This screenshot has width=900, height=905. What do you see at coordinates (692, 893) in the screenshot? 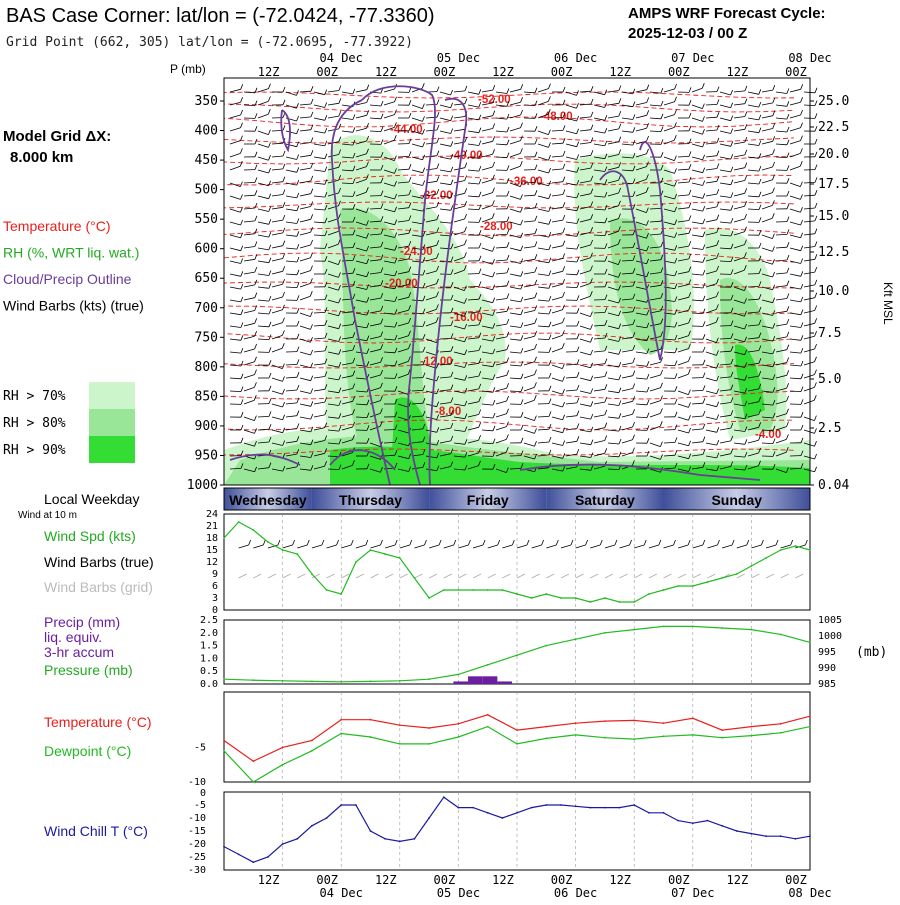
I see `bottom-date-label: 07 Dec` at bounding box center [692, 893].